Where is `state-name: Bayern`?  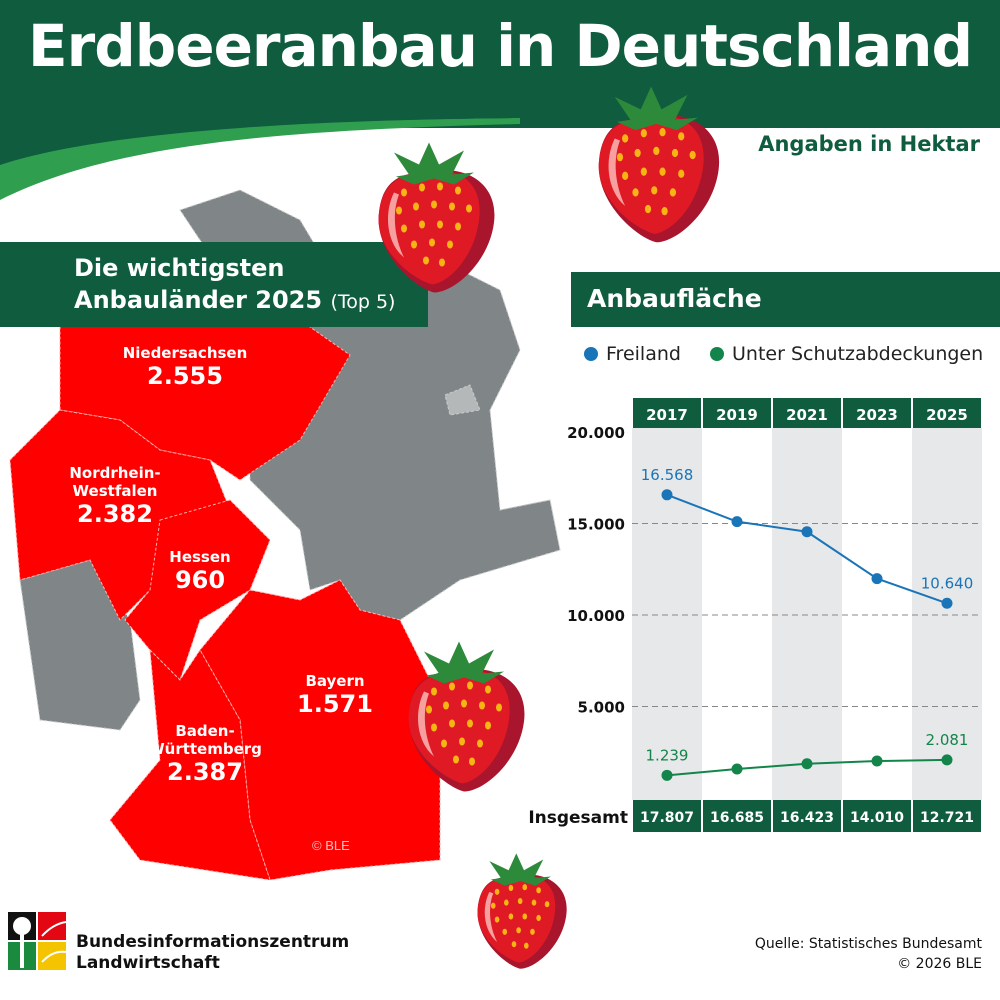 state-name: Bayern is located at coordinates (335, 681).